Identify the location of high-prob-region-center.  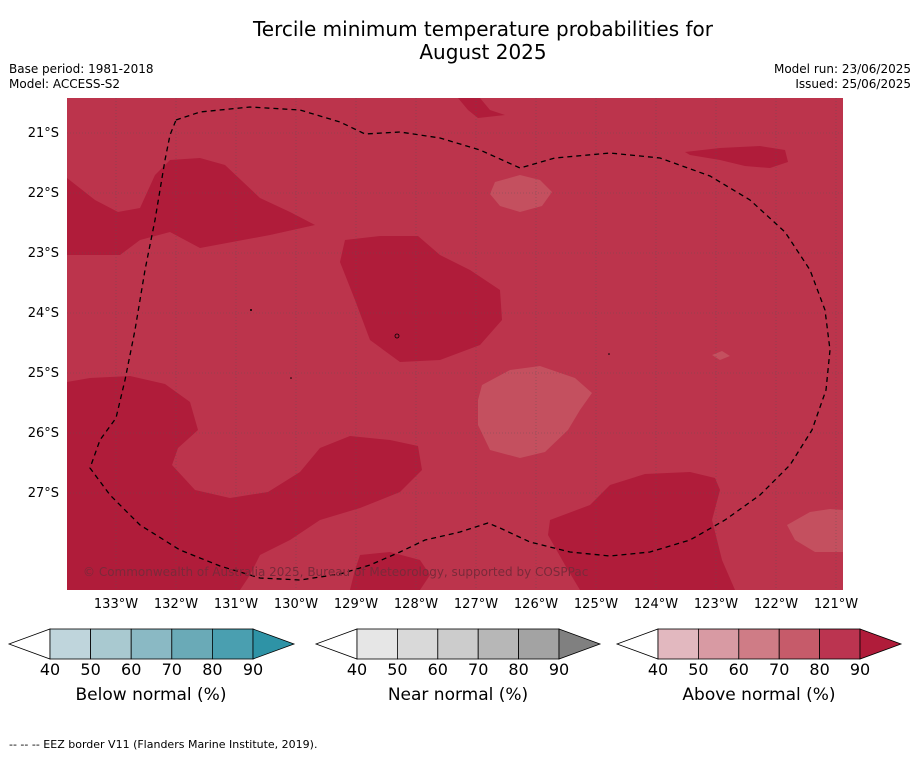
(421, 299).